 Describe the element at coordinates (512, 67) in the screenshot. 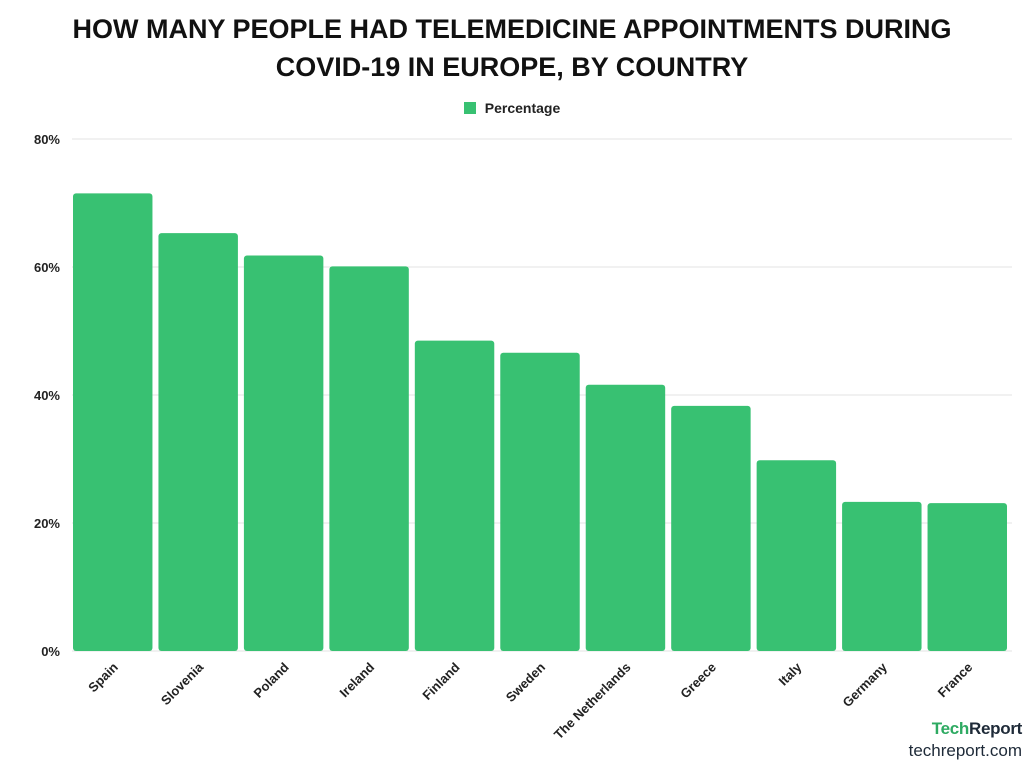

I see `chart-title-line-2: COVID-19 IN EUROPE, BY COUNTRY` at that location.